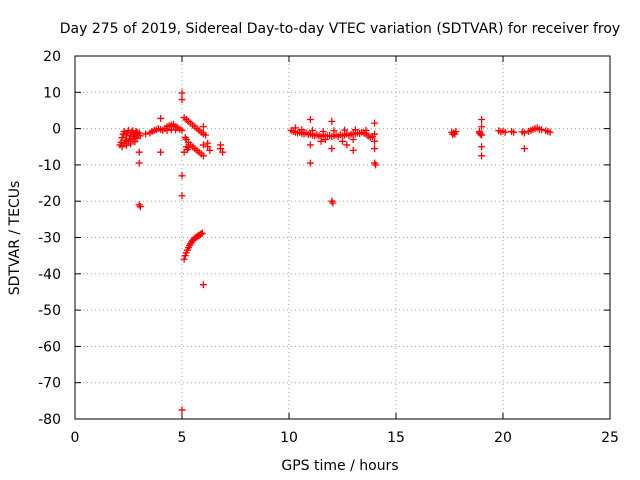 The height and width of the screenshot is (480, 640). I want to click on x-tick-labels: 0 5 10 15 20 25, so click(345, 438).